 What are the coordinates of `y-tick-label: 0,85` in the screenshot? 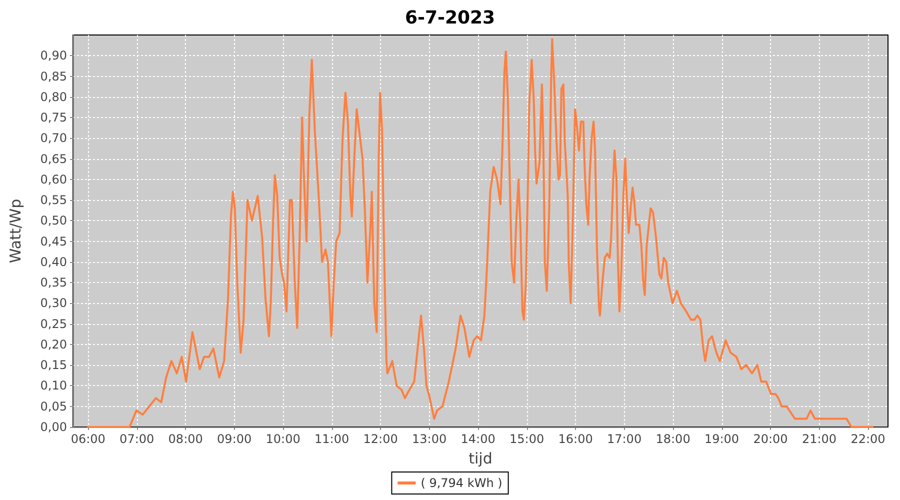 It's located at (53, 76).